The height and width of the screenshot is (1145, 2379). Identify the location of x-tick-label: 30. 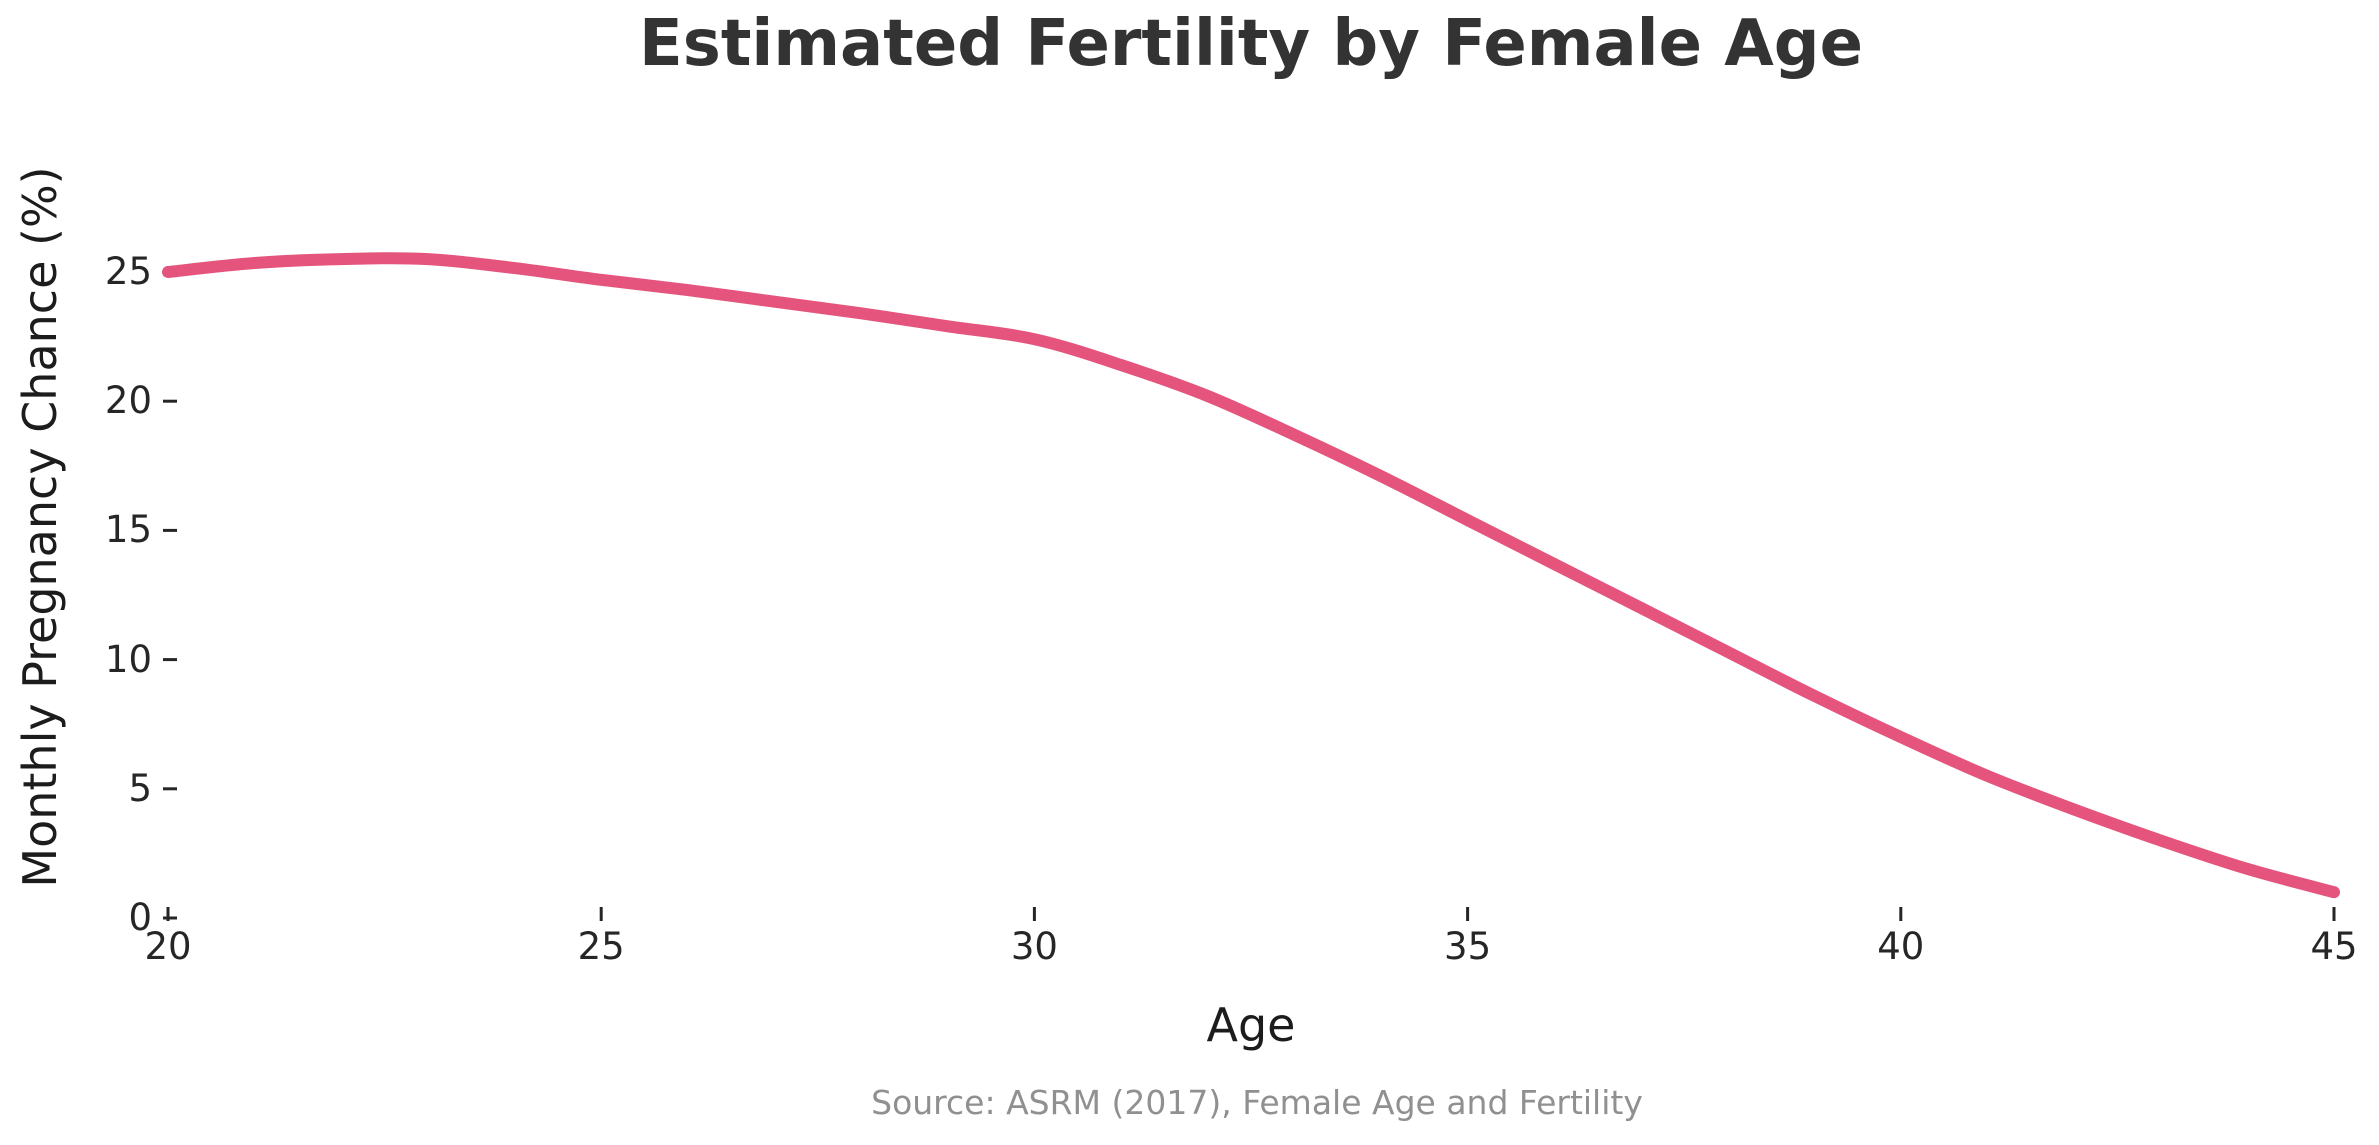
(1034, 946).